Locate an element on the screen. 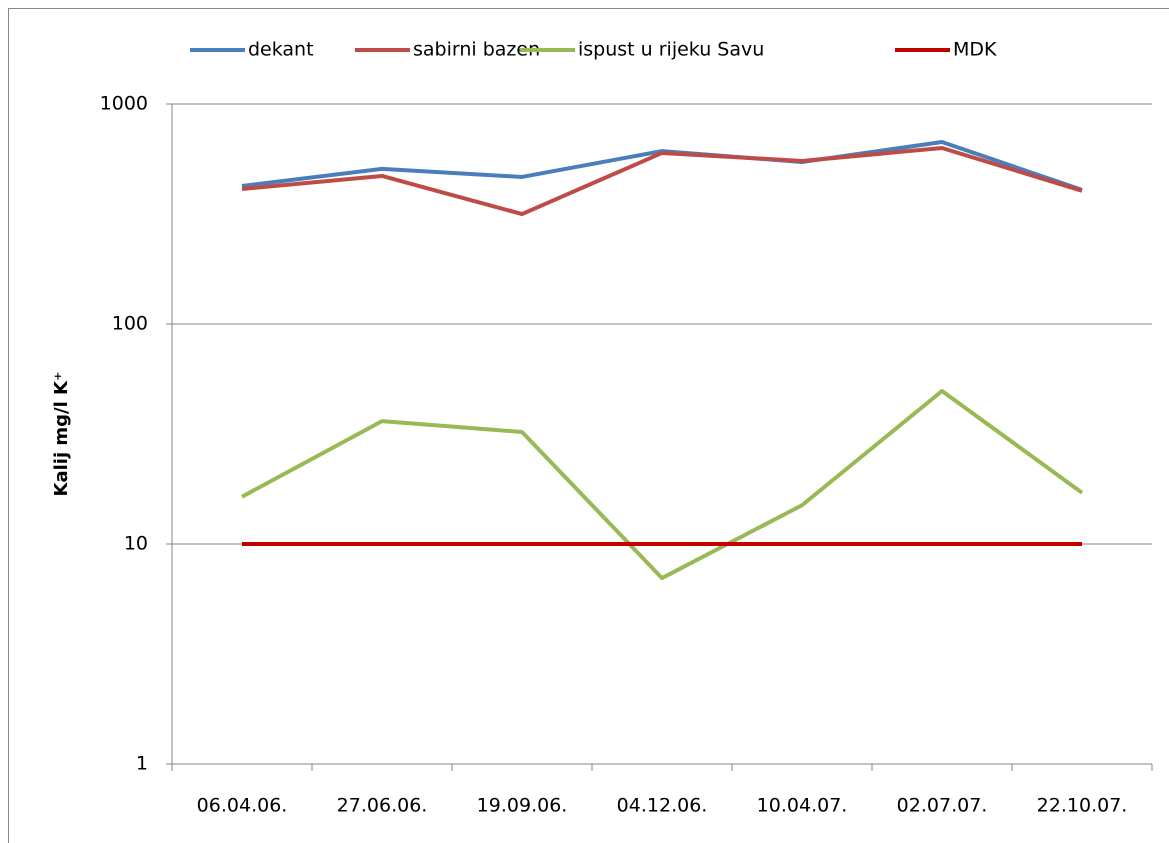 The width and height of the screenshot is (1169, 843). x-tick-label: 06.04.06. is located at coordinates (242, 806).